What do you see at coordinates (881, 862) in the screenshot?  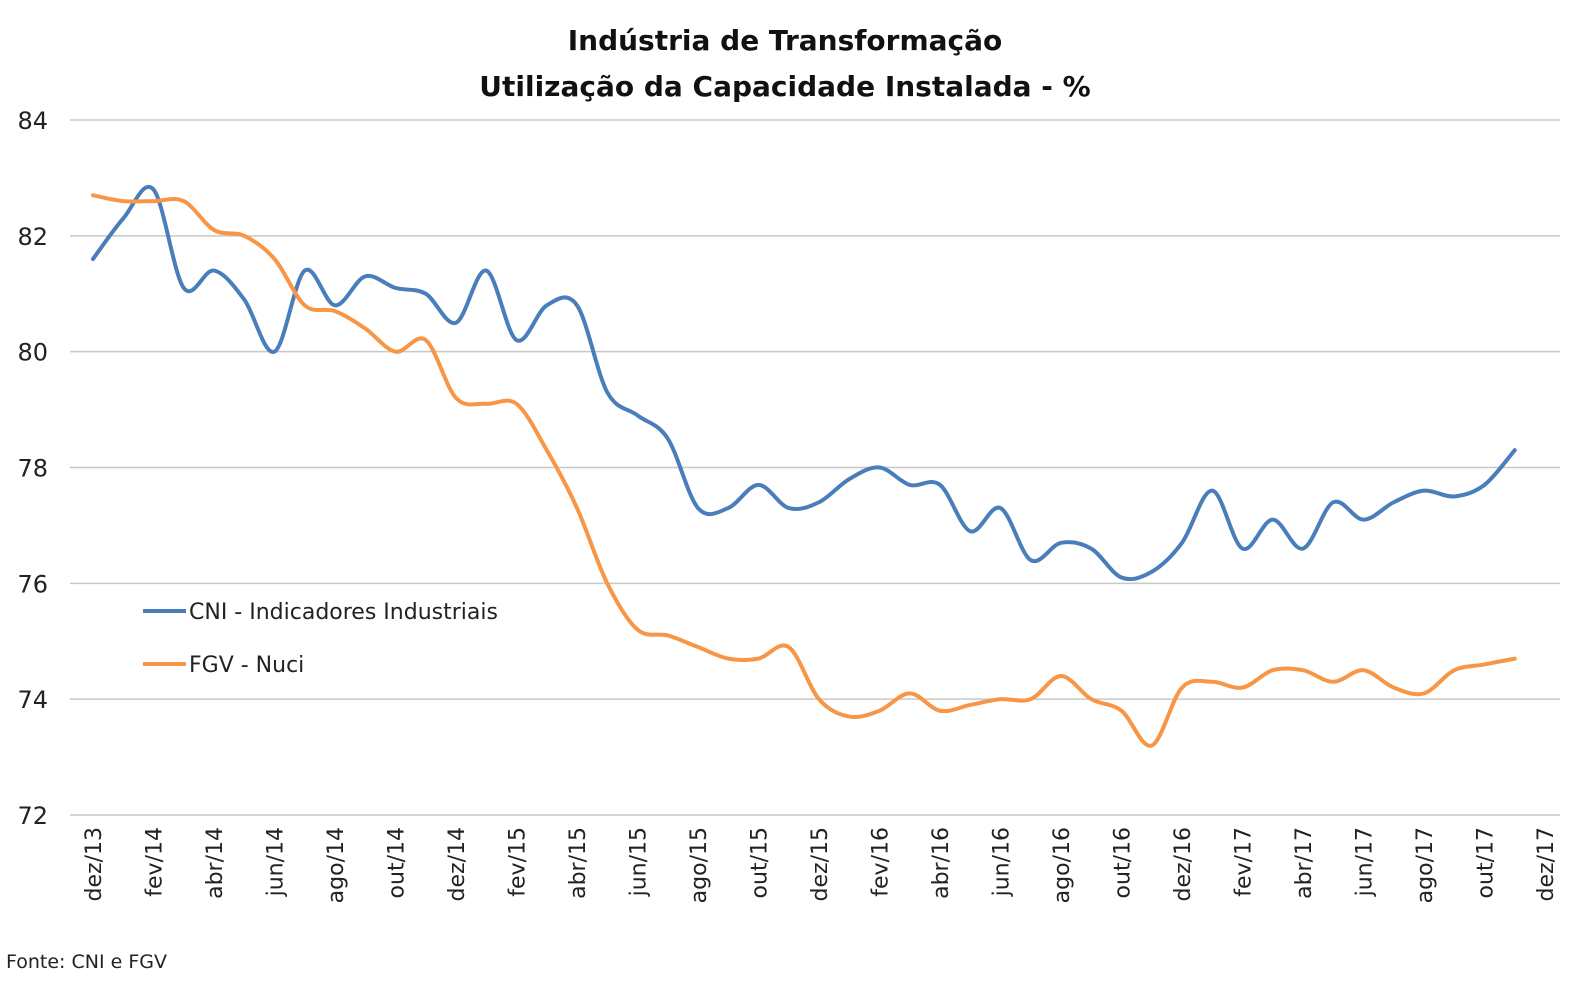 I see `x-tick-label: fev/16` at bounding box center [881, 862].